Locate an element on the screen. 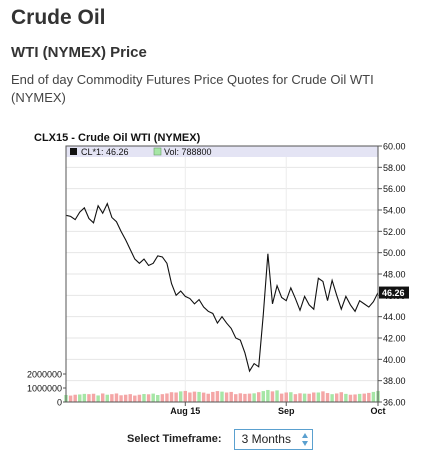 This screenshot has height=456, width=422. timeframe-control: Select Timeframe: 3 Months is located at coordinates (220, 439).